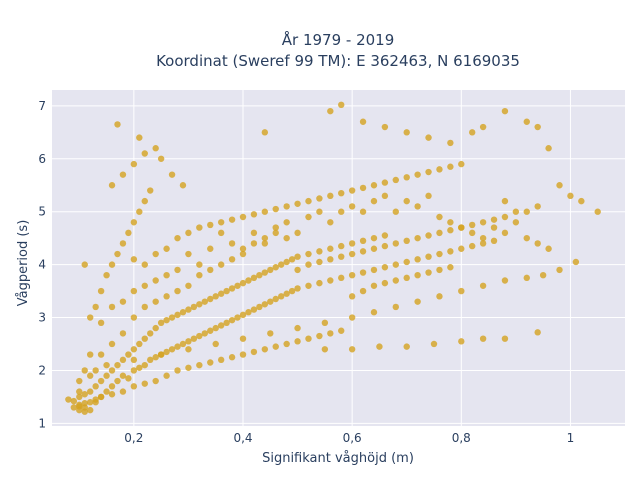 The image size is (640, 480). Describe the element at coordinates (42, 264) in the screenshot. I see `y-tick-labels: 1 2 3 4 5 6 7` at that location.